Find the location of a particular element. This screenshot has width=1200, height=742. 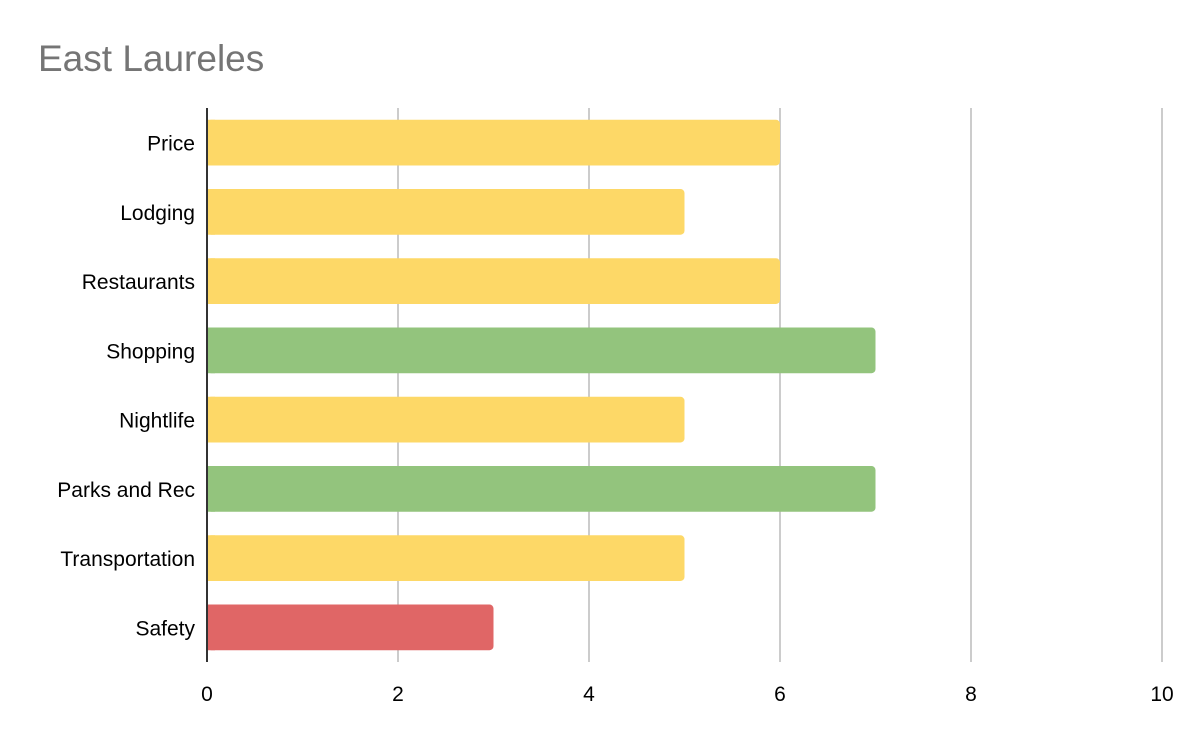

bar-price is located at coordinates (493, 142).